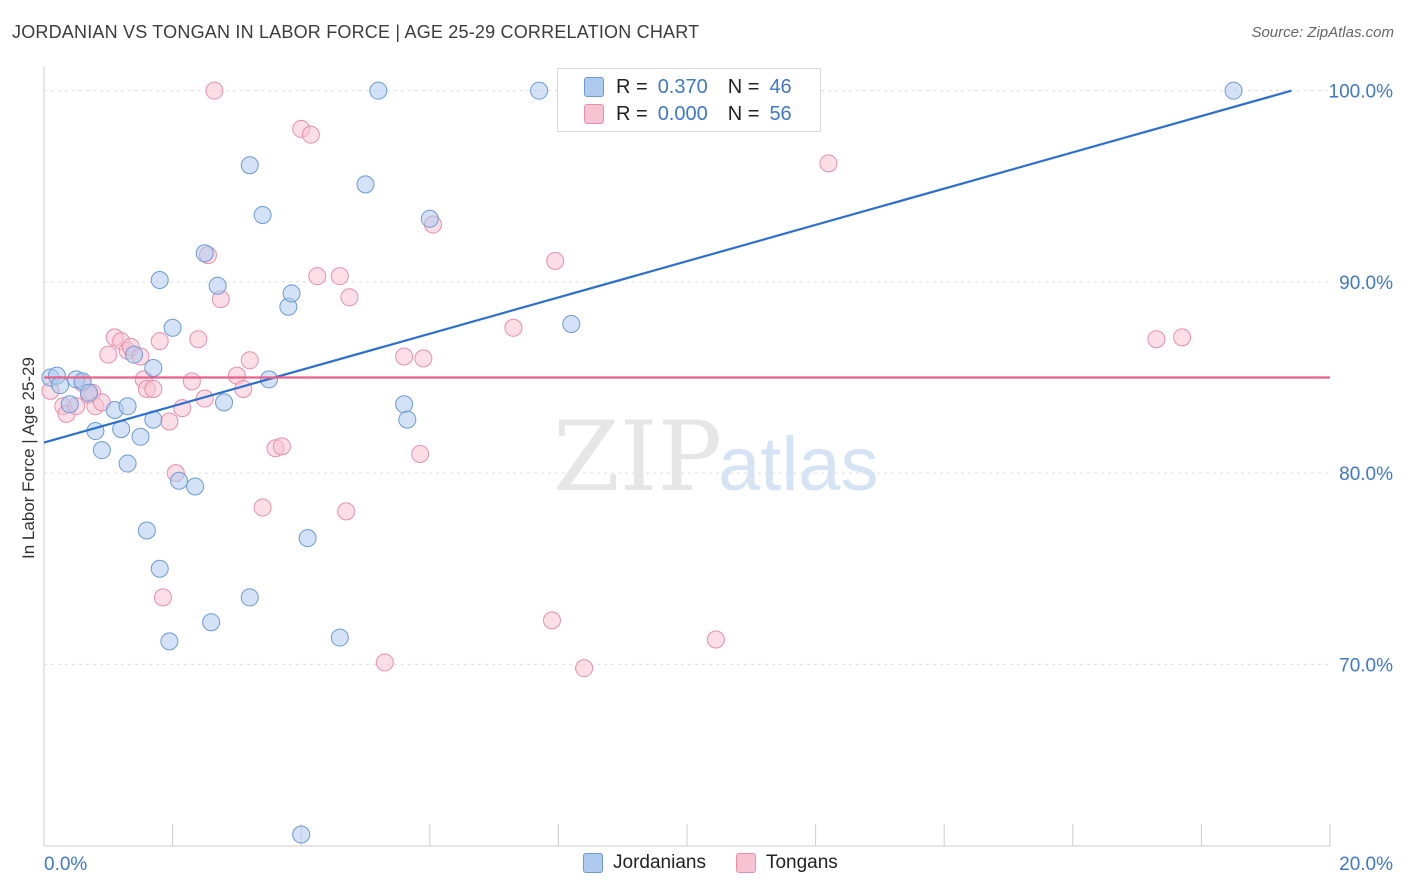  I want to click on bottom-legend-swatch-tongans, so click(745, 863).